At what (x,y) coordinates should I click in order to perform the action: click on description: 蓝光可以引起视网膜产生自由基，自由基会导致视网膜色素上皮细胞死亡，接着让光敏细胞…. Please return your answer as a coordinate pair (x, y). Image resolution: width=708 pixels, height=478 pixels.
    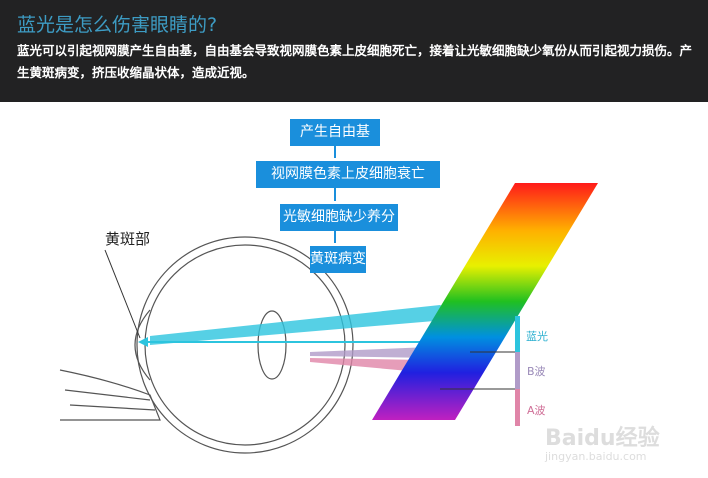
    Looking at the image, I should click on (355, 61).